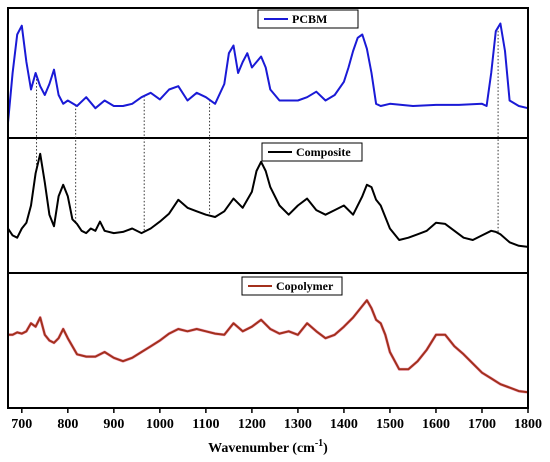  I want to click on x-axis-title-close: ), so click(325, 448).